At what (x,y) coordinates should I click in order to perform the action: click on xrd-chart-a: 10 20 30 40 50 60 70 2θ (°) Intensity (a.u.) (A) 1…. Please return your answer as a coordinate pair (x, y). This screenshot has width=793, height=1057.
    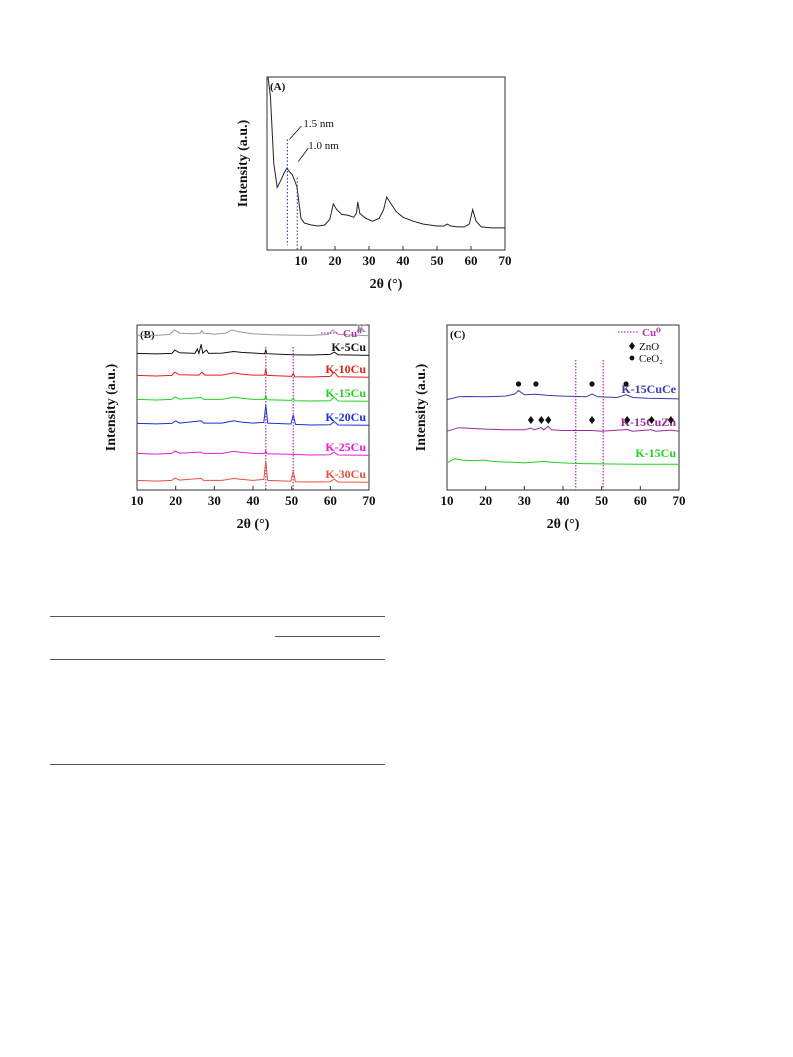
    Looking at the image, I should click on (374, 184).